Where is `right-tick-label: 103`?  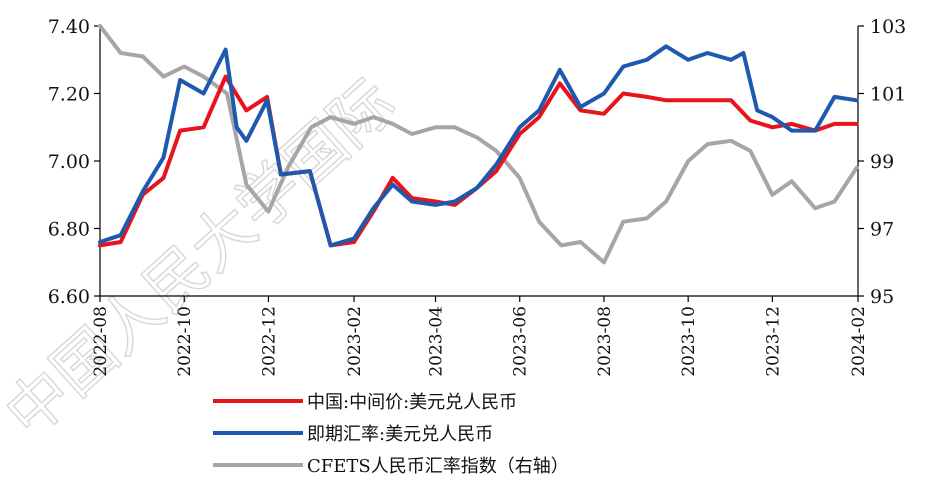 right-tick-label: 103 is located at coordinates (888, 27).